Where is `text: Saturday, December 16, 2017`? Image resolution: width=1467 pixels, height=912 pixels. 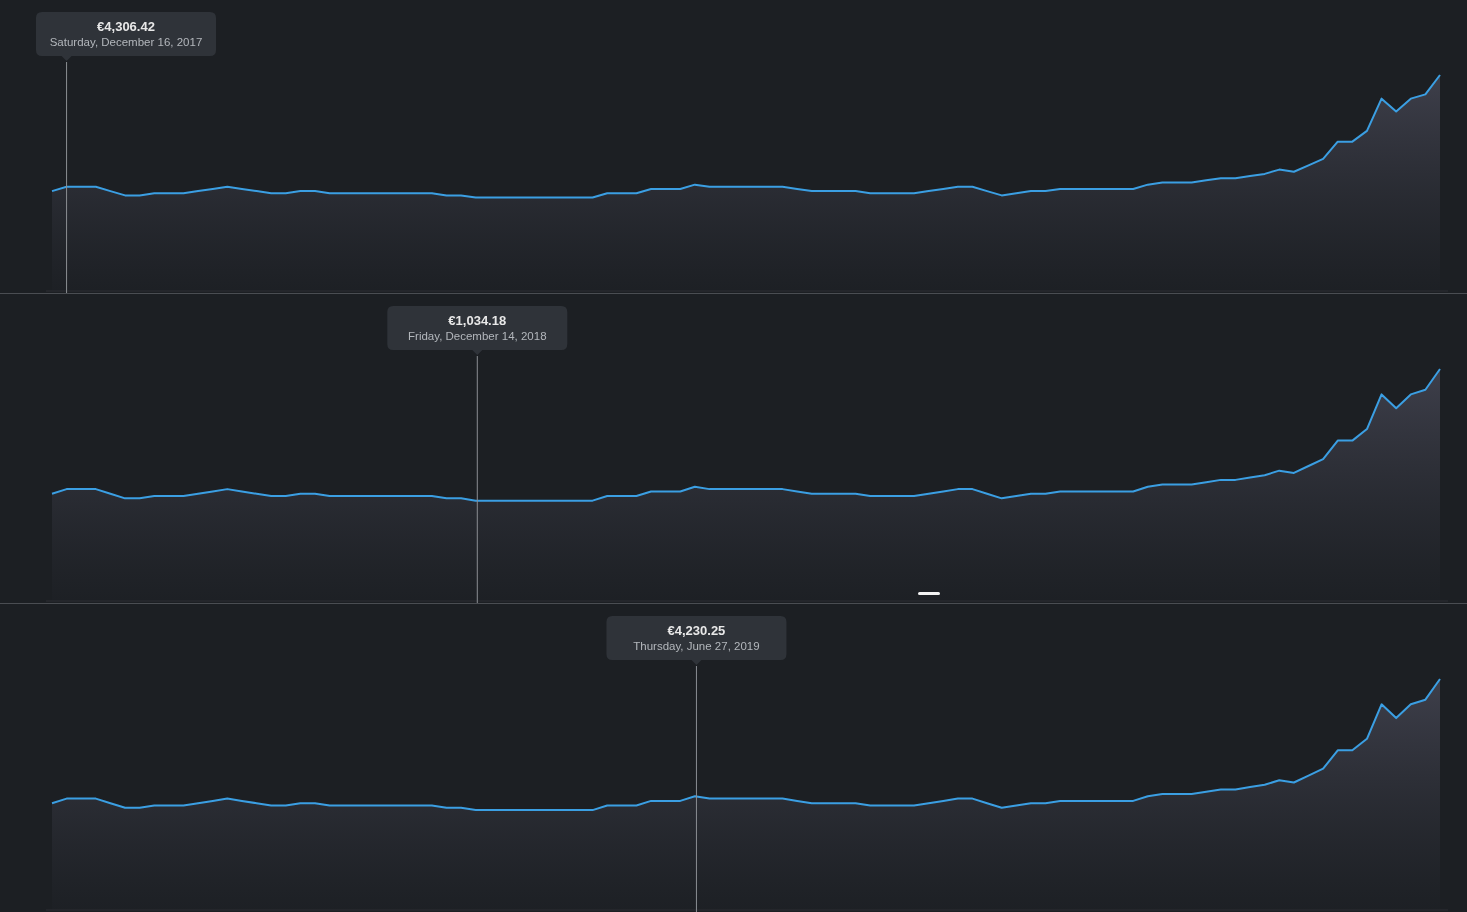
text: Saturday, December 16, 2017 is located at coordinates (126, 42).